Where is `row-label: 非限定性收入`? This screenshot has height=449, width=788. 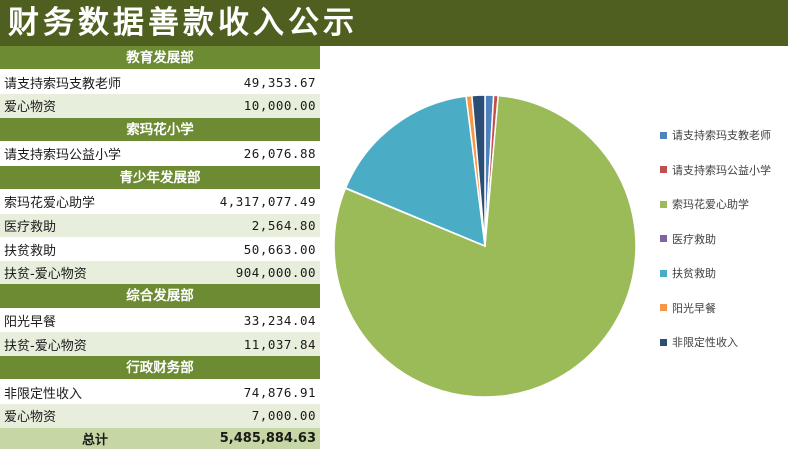 row-label: 非限定性收入 is located at coordinates (43, 394).